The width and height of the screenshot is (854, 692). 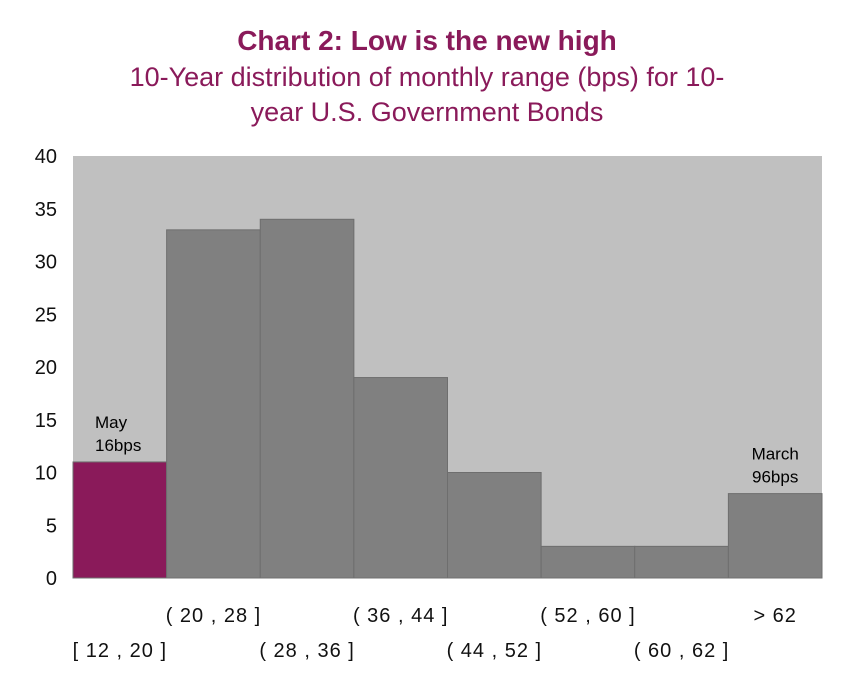 What do you see at coordinates (214, 616) in the screenshot?
I see `x-tick-label: ( 20 , 28 ]` at bounding box center [214, 616].